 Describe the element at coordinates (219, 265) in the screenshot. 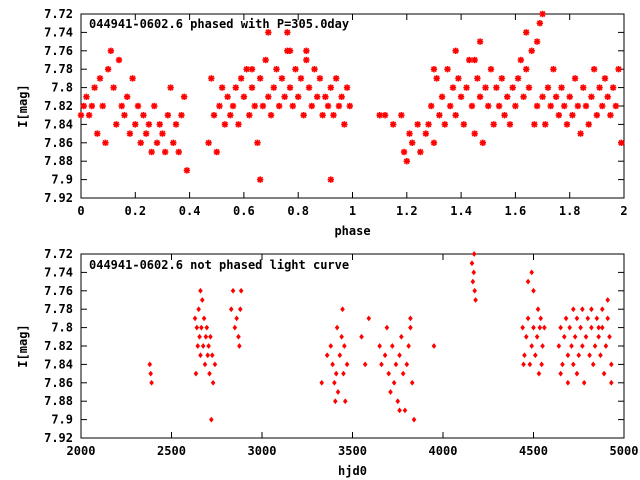

I see `panel-title: 044941-0602.6 not phased light curve` at that location.